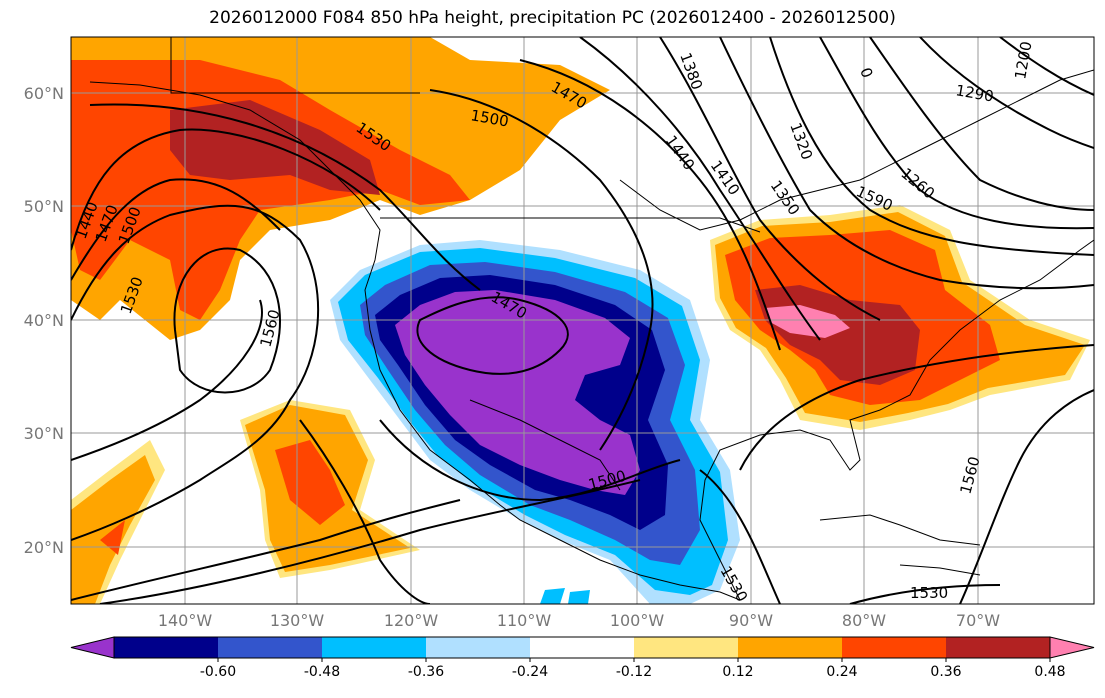 The width and height of the screenshot is (1105, 698). I want to click on colorbar-tick-label: -0.24, so click(530, 672).